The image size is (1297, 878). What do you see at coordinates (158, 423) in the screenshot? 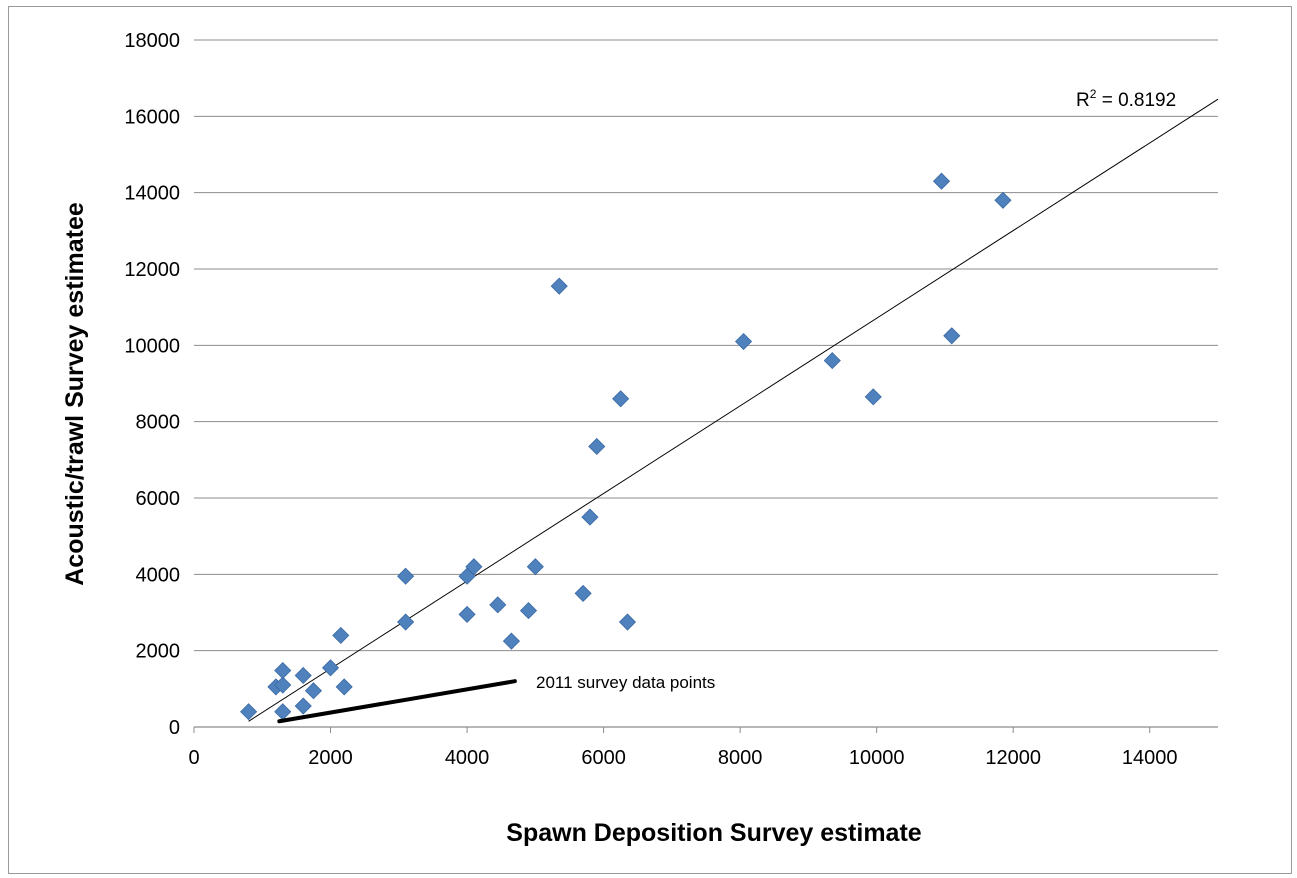
I see `y-tick-label: 8000` at bounding box center [158, 423].